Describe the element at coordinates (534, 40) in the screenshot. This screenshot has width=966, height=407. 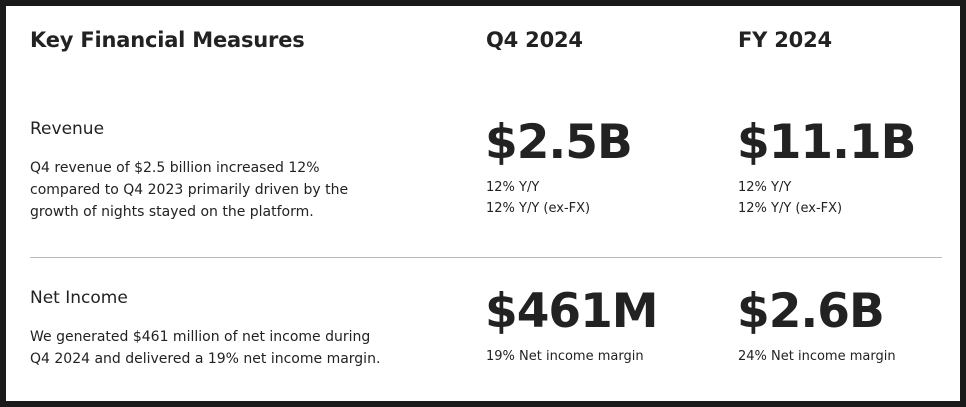
I see `column-header-q4: Q4 2024` at that location.